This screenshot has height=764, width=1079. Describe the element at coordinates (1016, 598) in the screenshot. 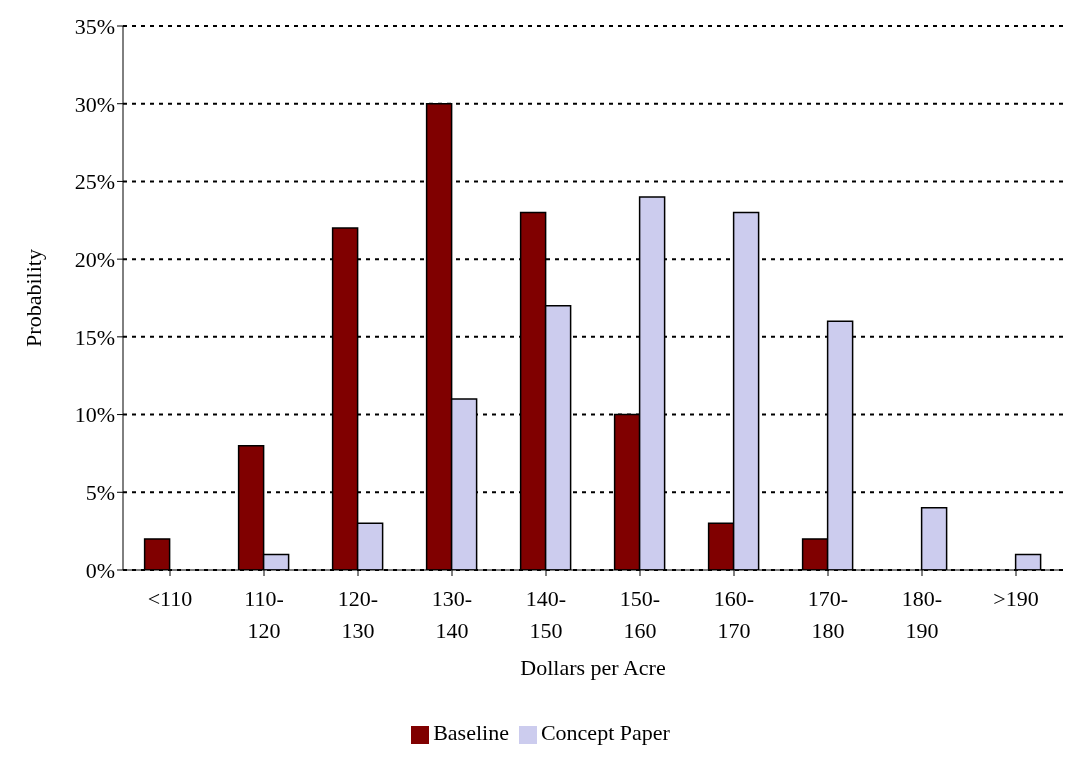

I see `x-tick-label: >190` at that location.